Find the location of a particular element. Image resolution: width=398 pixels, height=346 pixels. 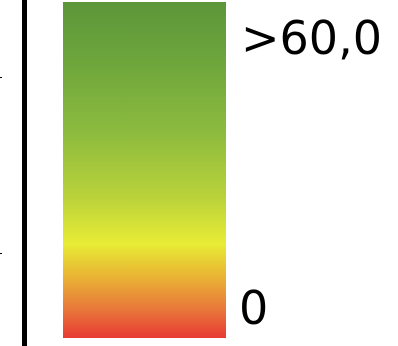

legend-min-label: 0 is located at coordinates (254, 308).